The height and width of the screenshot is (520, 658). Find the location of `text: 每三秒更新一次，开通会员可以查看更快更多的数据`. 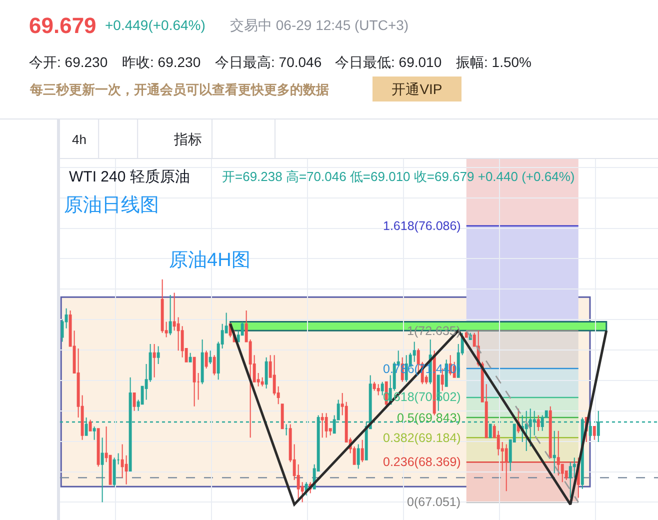

text: 每三秒更新一次，开通会员可以查看更快更多的数据 is located at coordinates (179, 89).